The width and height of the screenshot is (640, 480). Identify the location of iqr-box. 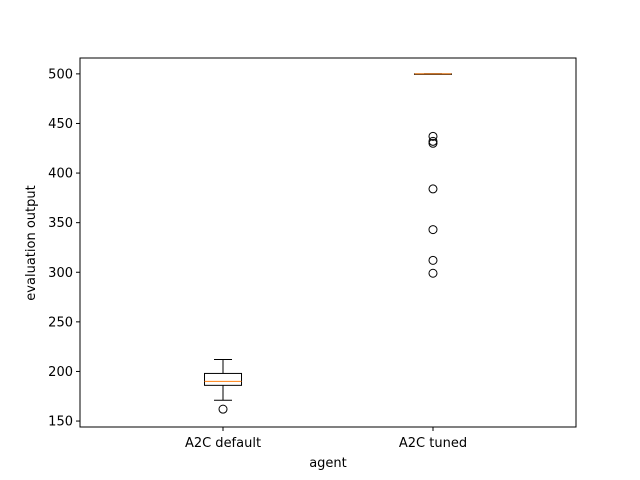
(223, 379).